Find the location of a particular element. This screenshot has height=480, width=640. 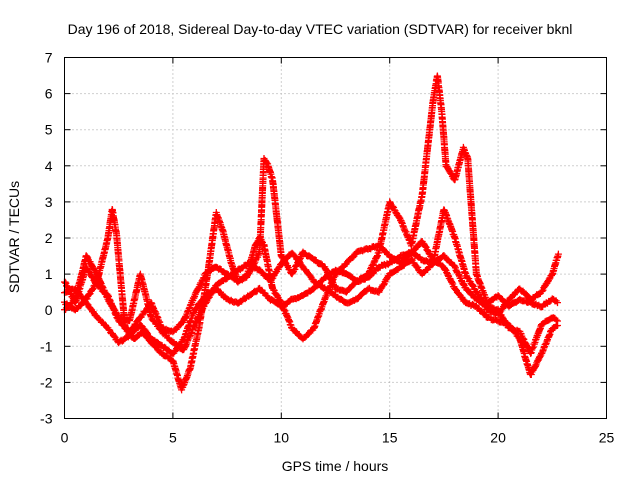

x-tick-label: 10 is located at coordinates (282, 438).